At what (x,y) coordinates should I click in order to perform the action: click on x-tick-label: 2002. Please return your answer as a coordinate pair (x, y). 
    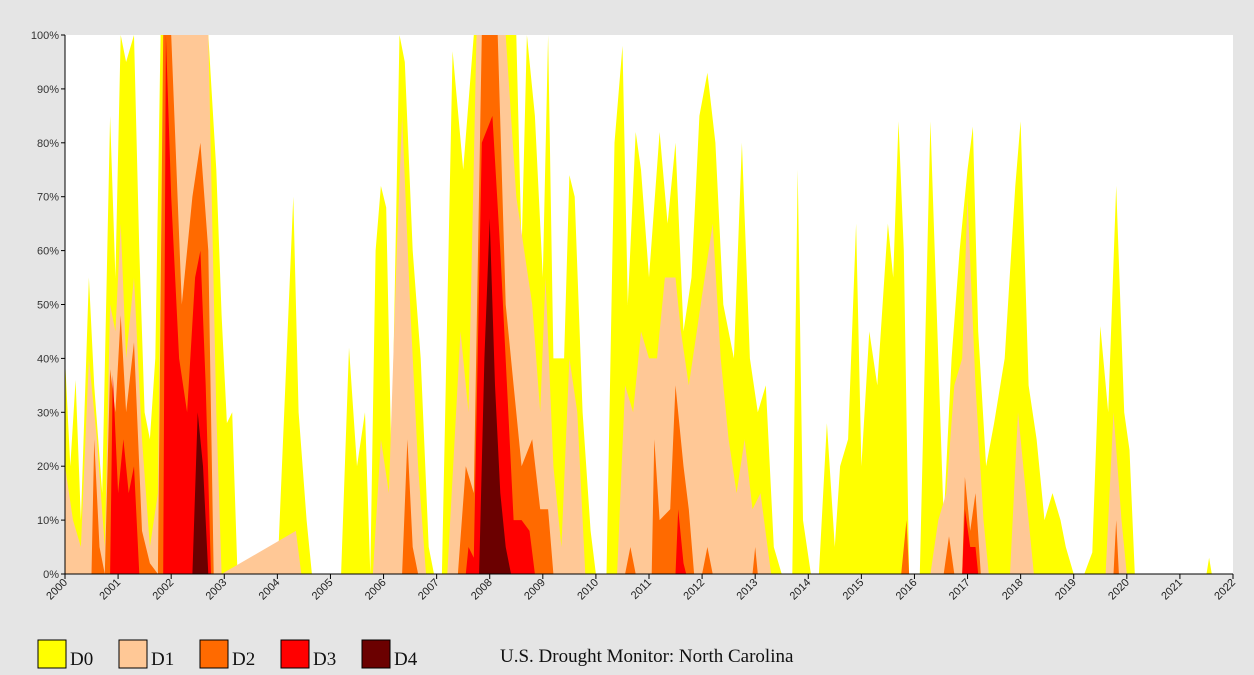
    Looking at the image, I should click on (164, 590).